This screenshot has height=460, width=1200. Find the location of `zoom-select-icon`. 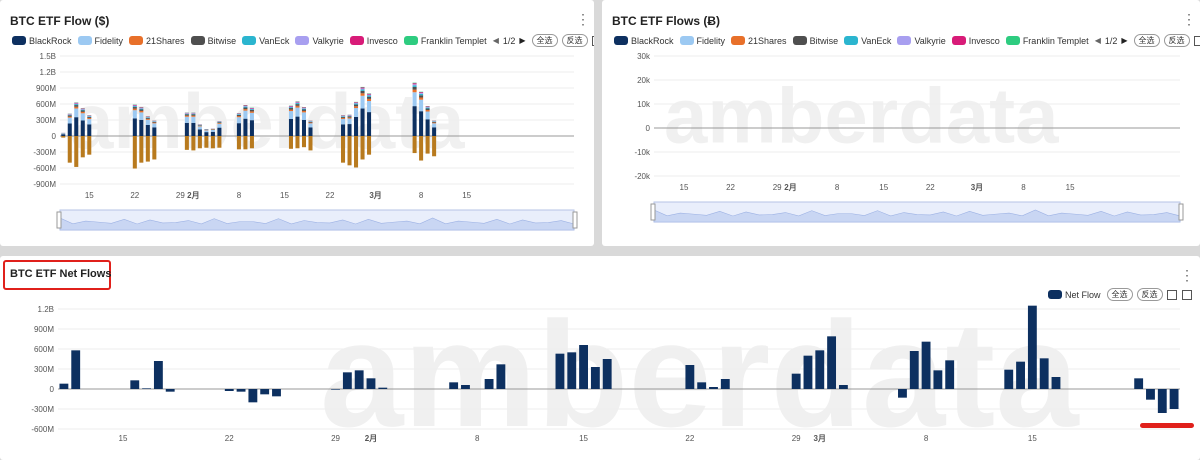

zoom-select-icon is located at coordinates (1196, 40).